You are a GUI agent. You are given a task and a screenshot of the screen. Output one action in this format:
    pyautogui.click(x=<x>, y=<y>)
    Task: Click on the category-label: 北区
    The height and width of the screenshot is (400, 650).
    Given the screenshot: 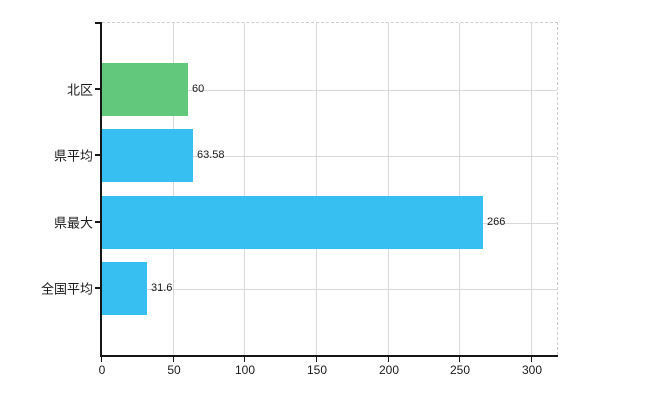 What is the action you would take?
    pyautogui.click(x=79, y=90)
    